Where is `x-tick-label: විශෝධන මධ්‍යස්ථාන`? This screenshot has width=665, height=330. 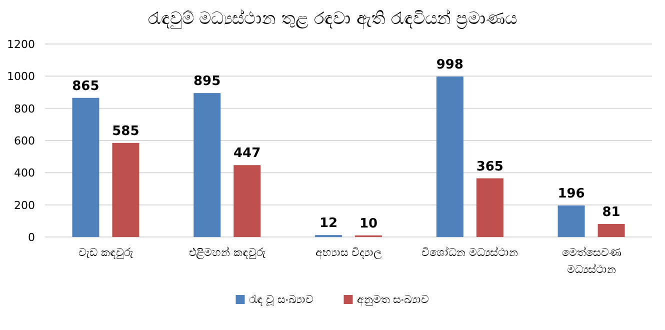 x-tick-label: විශෝධන මධ්‍යස්ථාන is located at coordinates (470, 252).